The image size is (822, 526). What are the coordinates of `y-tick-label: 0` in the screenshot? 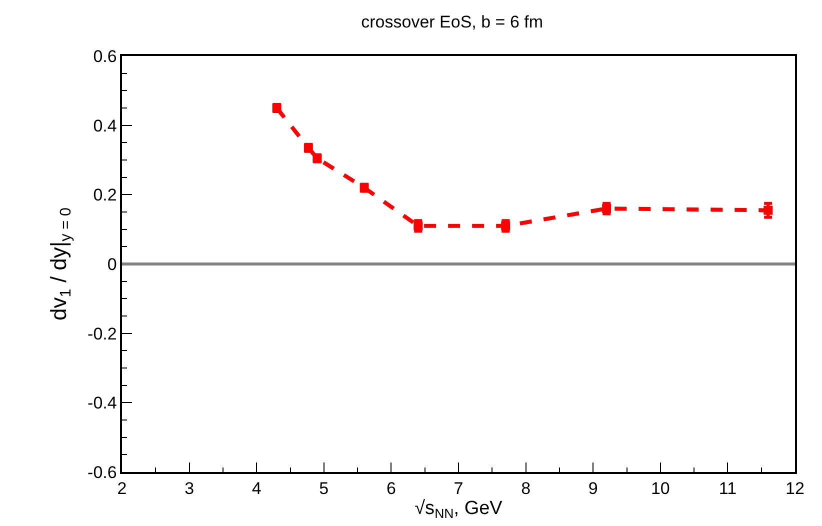 It's located at (112, 264).